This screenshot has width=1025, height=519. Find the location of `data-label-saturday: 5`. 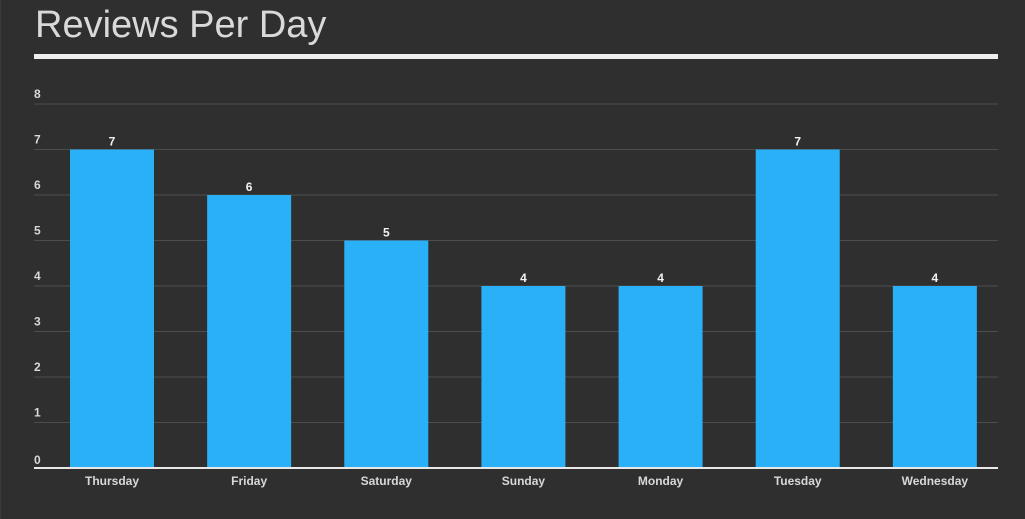

data-label-saturday: 5 is located at coordinates (386, 233).